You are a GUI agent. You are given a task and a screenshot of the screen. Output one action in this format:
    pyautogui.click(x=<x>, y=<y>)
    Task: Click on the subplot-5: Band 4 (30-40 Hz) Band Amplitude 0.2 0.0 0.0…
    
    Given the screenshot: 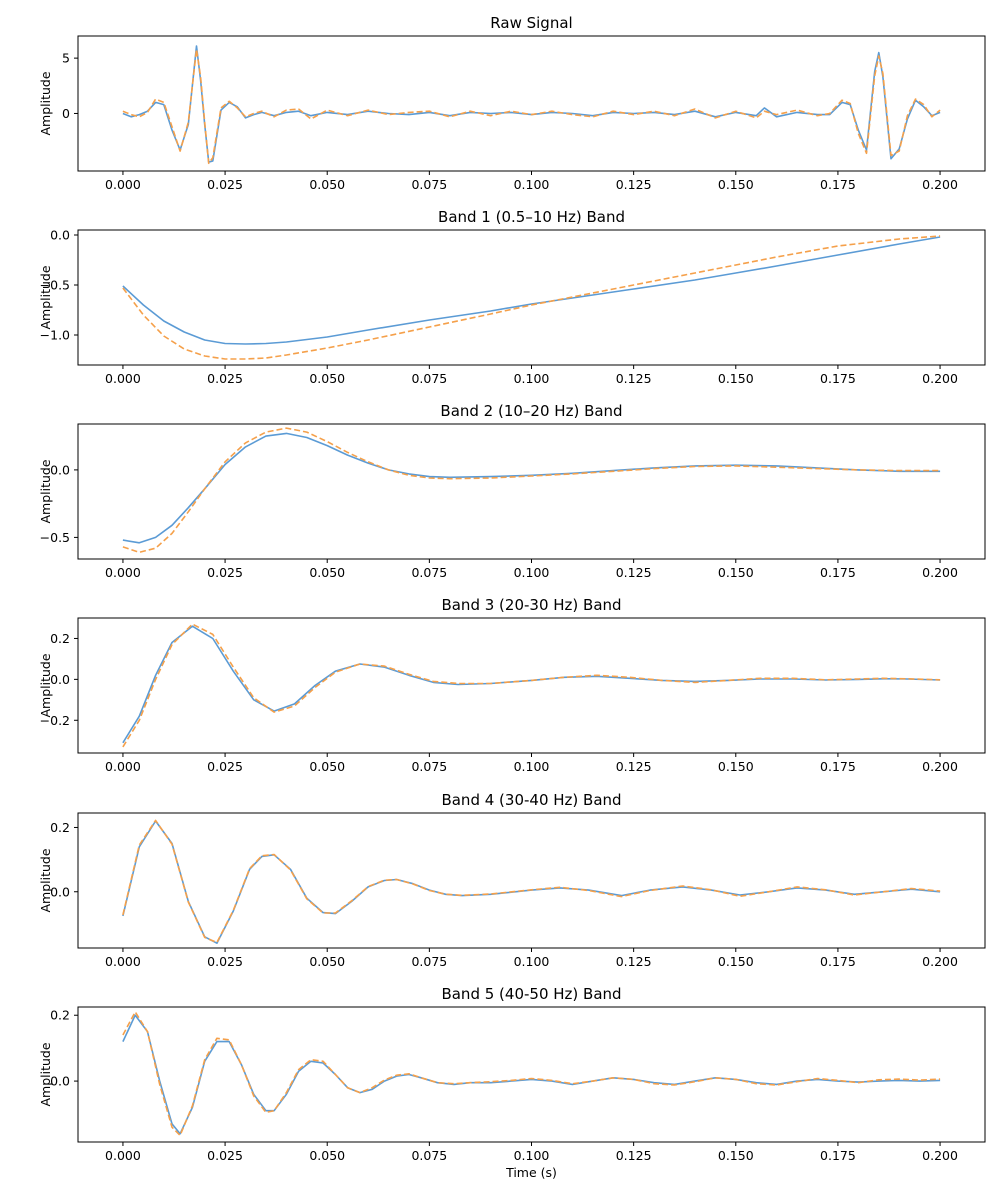 What is the action you would take?
    pyautogui.click(x=512, y=880)
    